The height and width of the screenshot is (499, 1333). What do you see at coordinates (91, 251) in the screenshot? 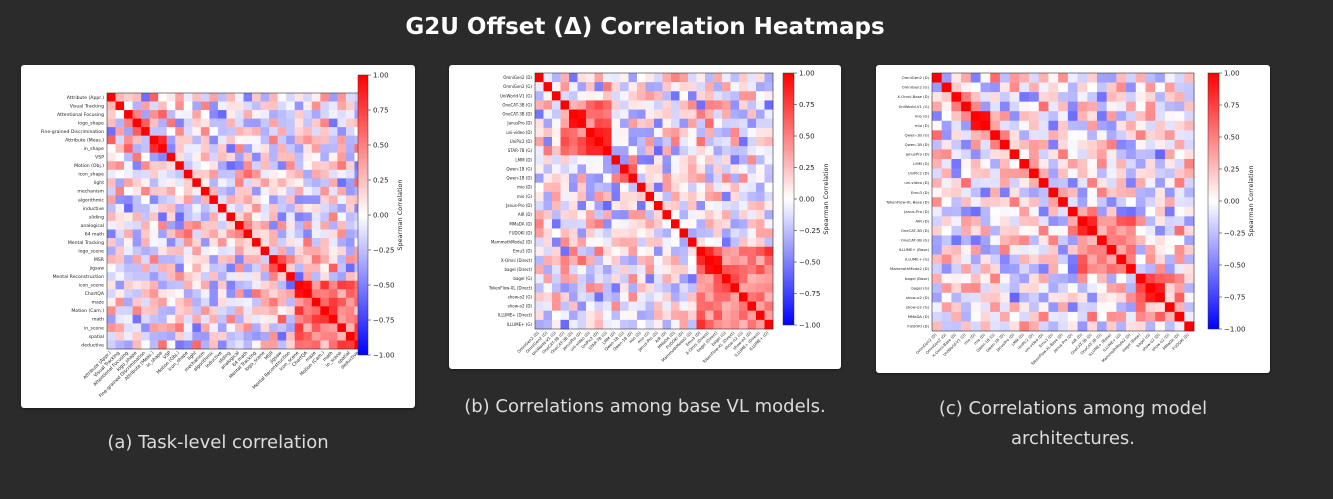
I see `y-tick-label: logo_scene` at bounding box center [91, 251].